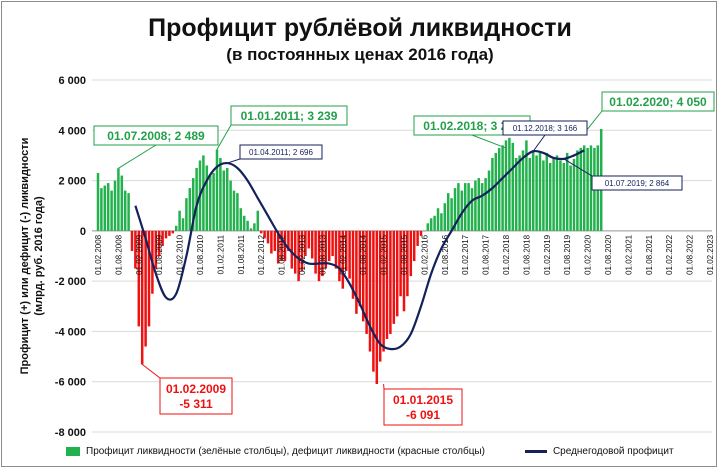 This screenshot has height=470, width=720. What do you see at coordinates (535, 451) in the screenshot?
I see `legend-line-swatch` at bounding box center [535, 451].